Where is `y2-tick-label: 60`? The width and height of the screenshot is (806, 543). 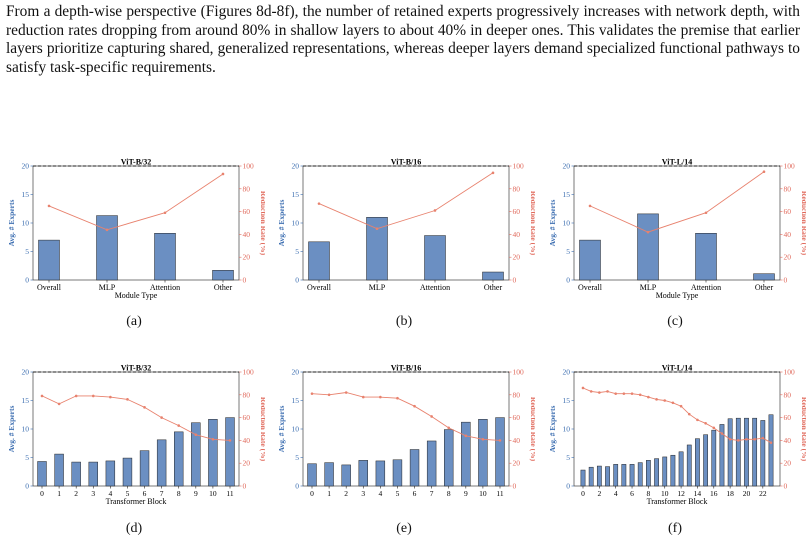 y2-tick-label: 60 is located at coordinates (517, 211).